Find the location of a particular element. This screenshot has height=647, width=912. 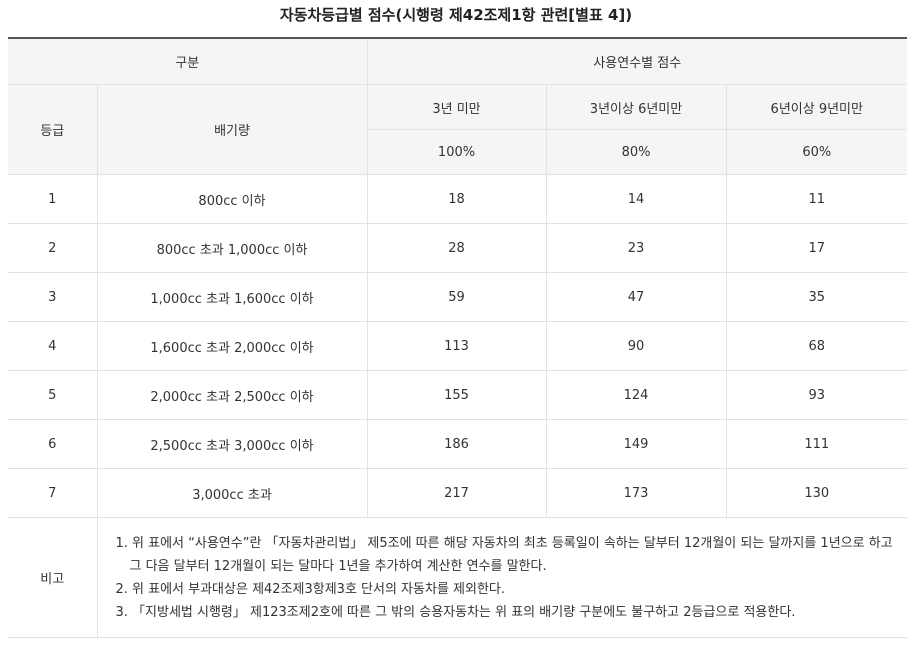

table-title: 자동차등급별 점수(시행령 제42조제1항 관련[별표 4]) is located at coordinates (456, 15).